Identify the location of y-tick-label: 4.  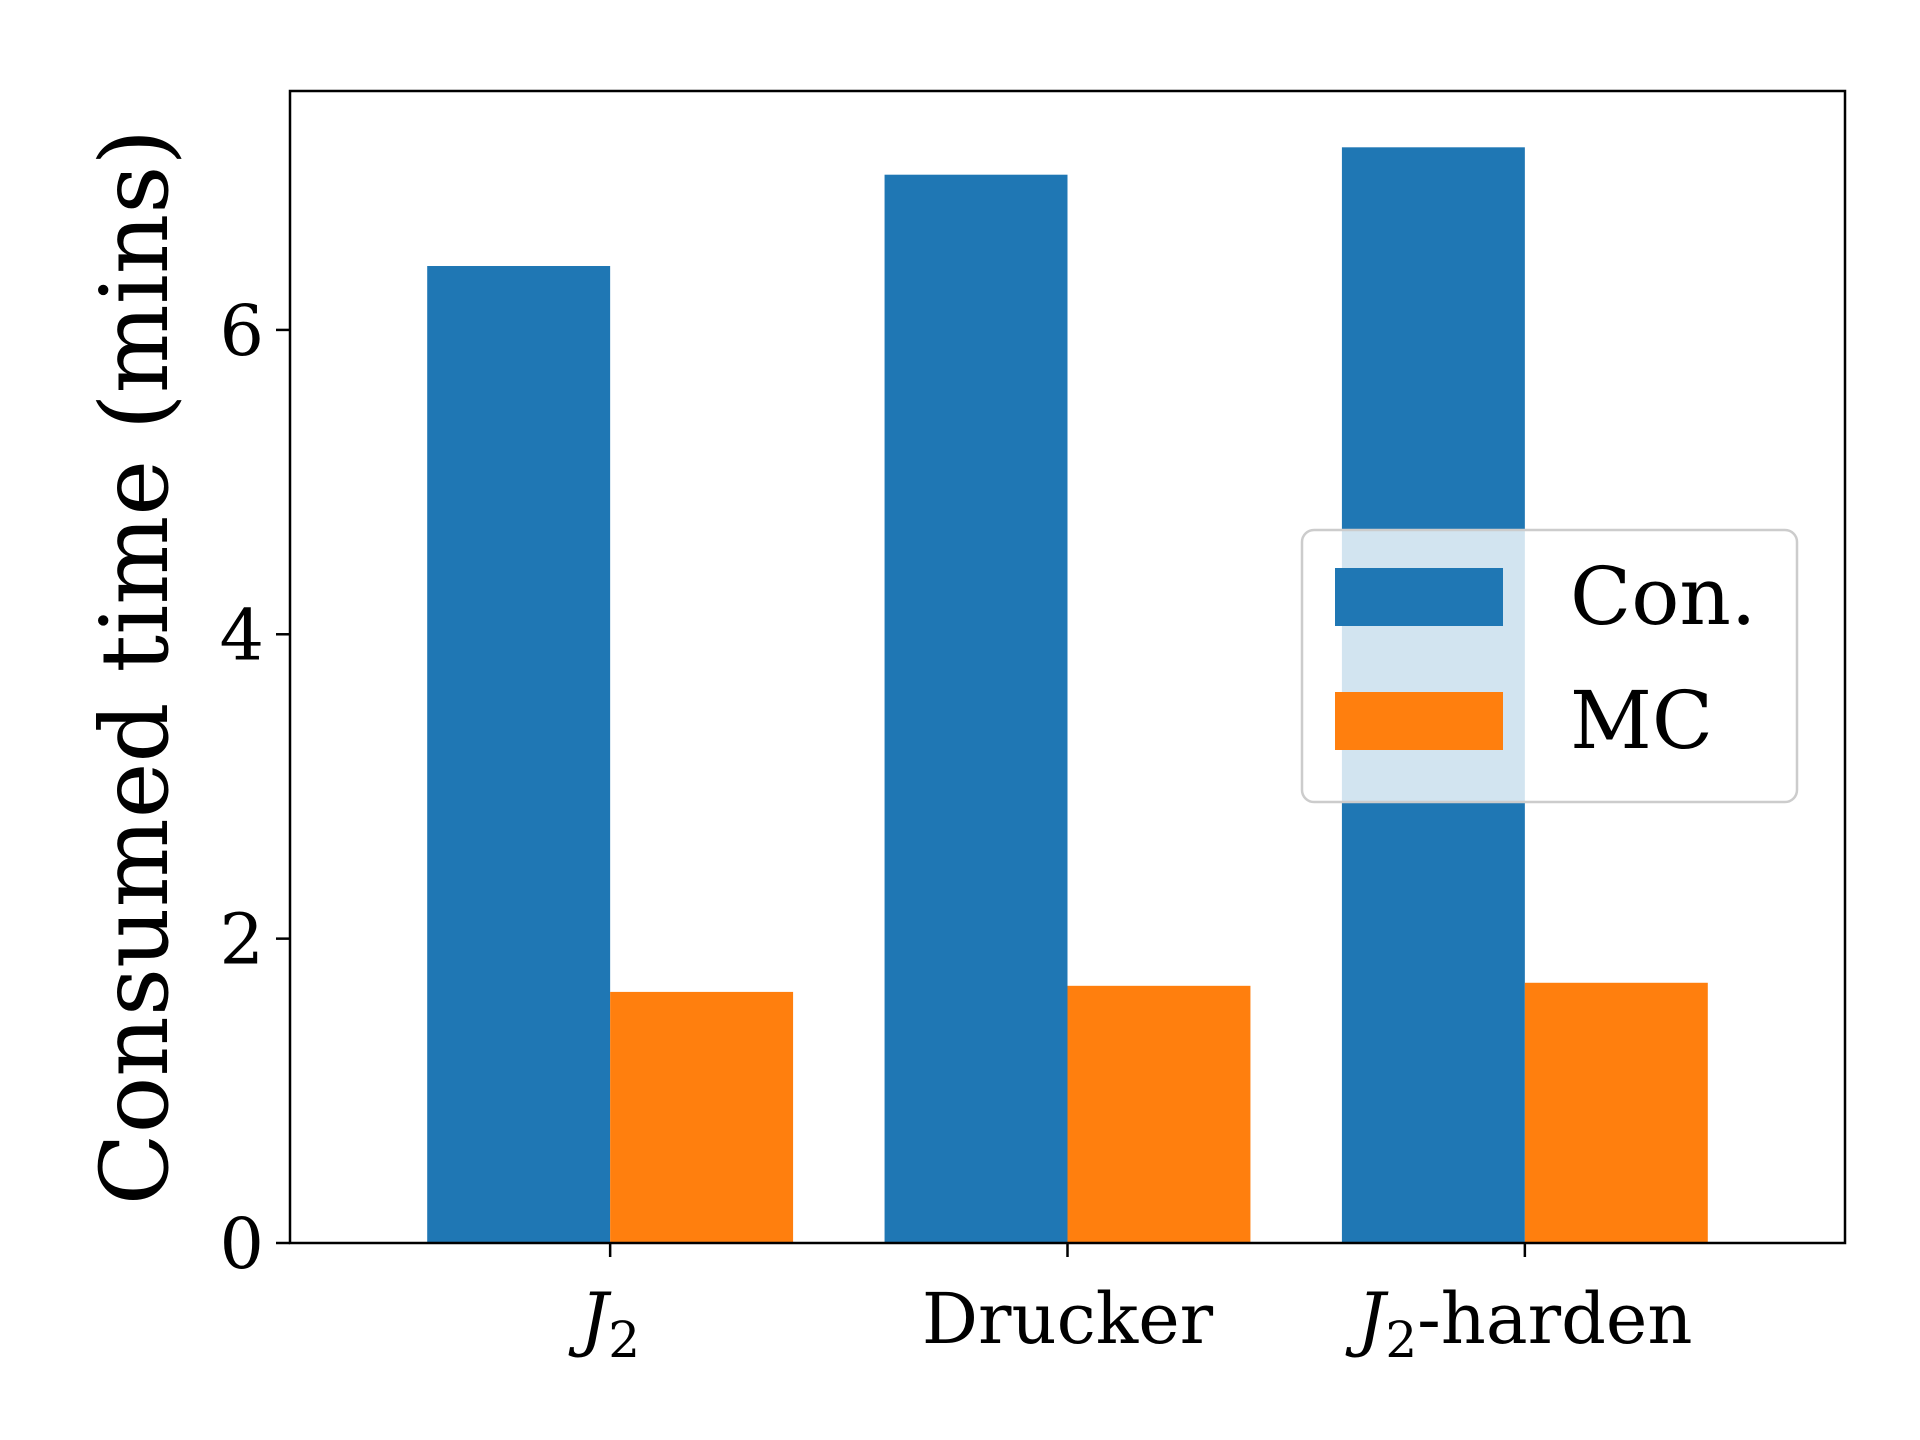
(241, 635).